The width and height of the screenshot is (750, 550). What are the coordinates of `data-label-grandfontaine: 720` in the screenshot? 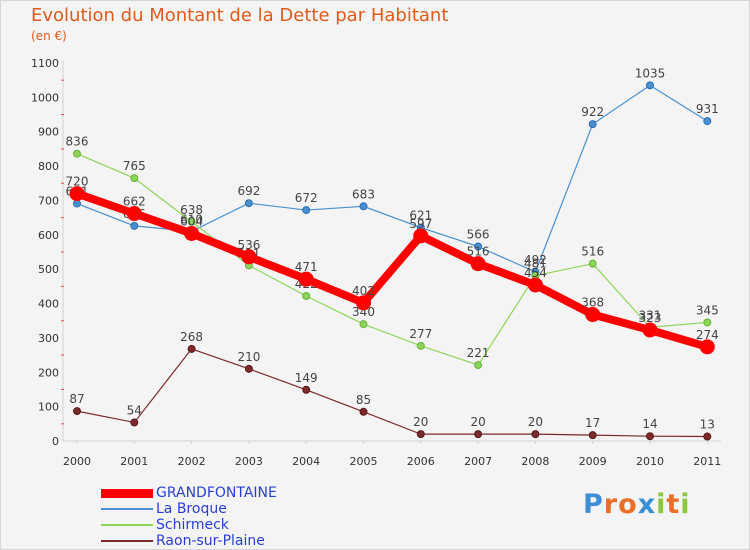 It's located at (77, 182).